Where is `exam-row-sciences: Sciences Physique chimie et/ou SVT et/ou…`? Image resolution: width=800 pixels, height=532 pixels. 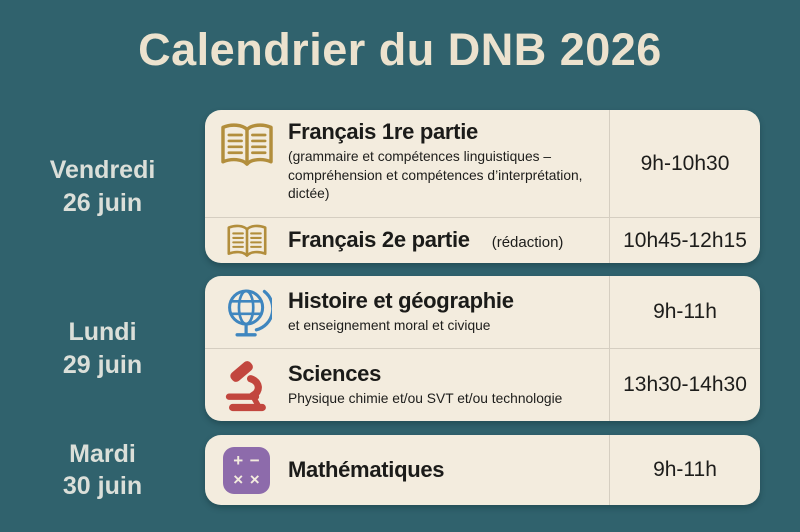 exam-row-sciences: Sciences Physique chimie et/ou SVT et/ou… is located at coordinates (482, 384).